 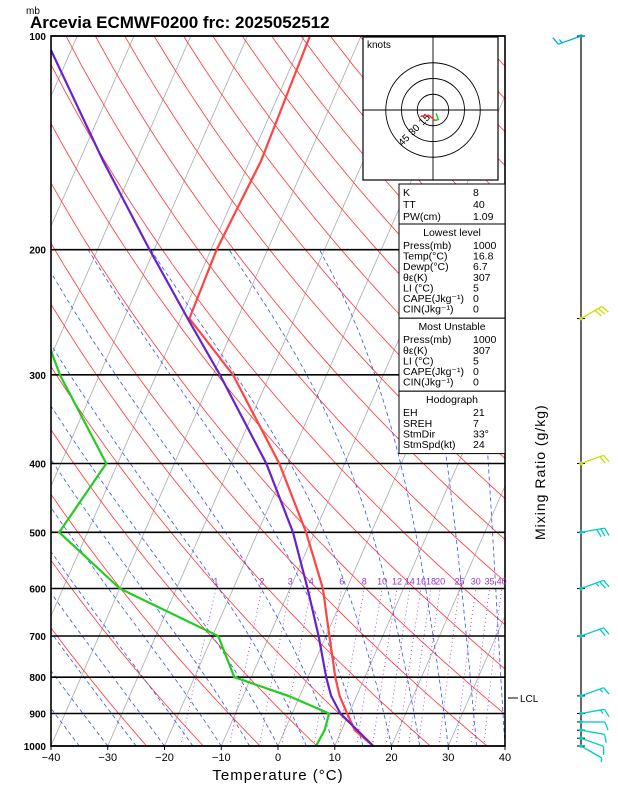 What do you see at coordinates (429, 445) in the screenshot?
I see `hodograph-stats-row-label: StmSpd(kt)` at bounding box center [429, 445].